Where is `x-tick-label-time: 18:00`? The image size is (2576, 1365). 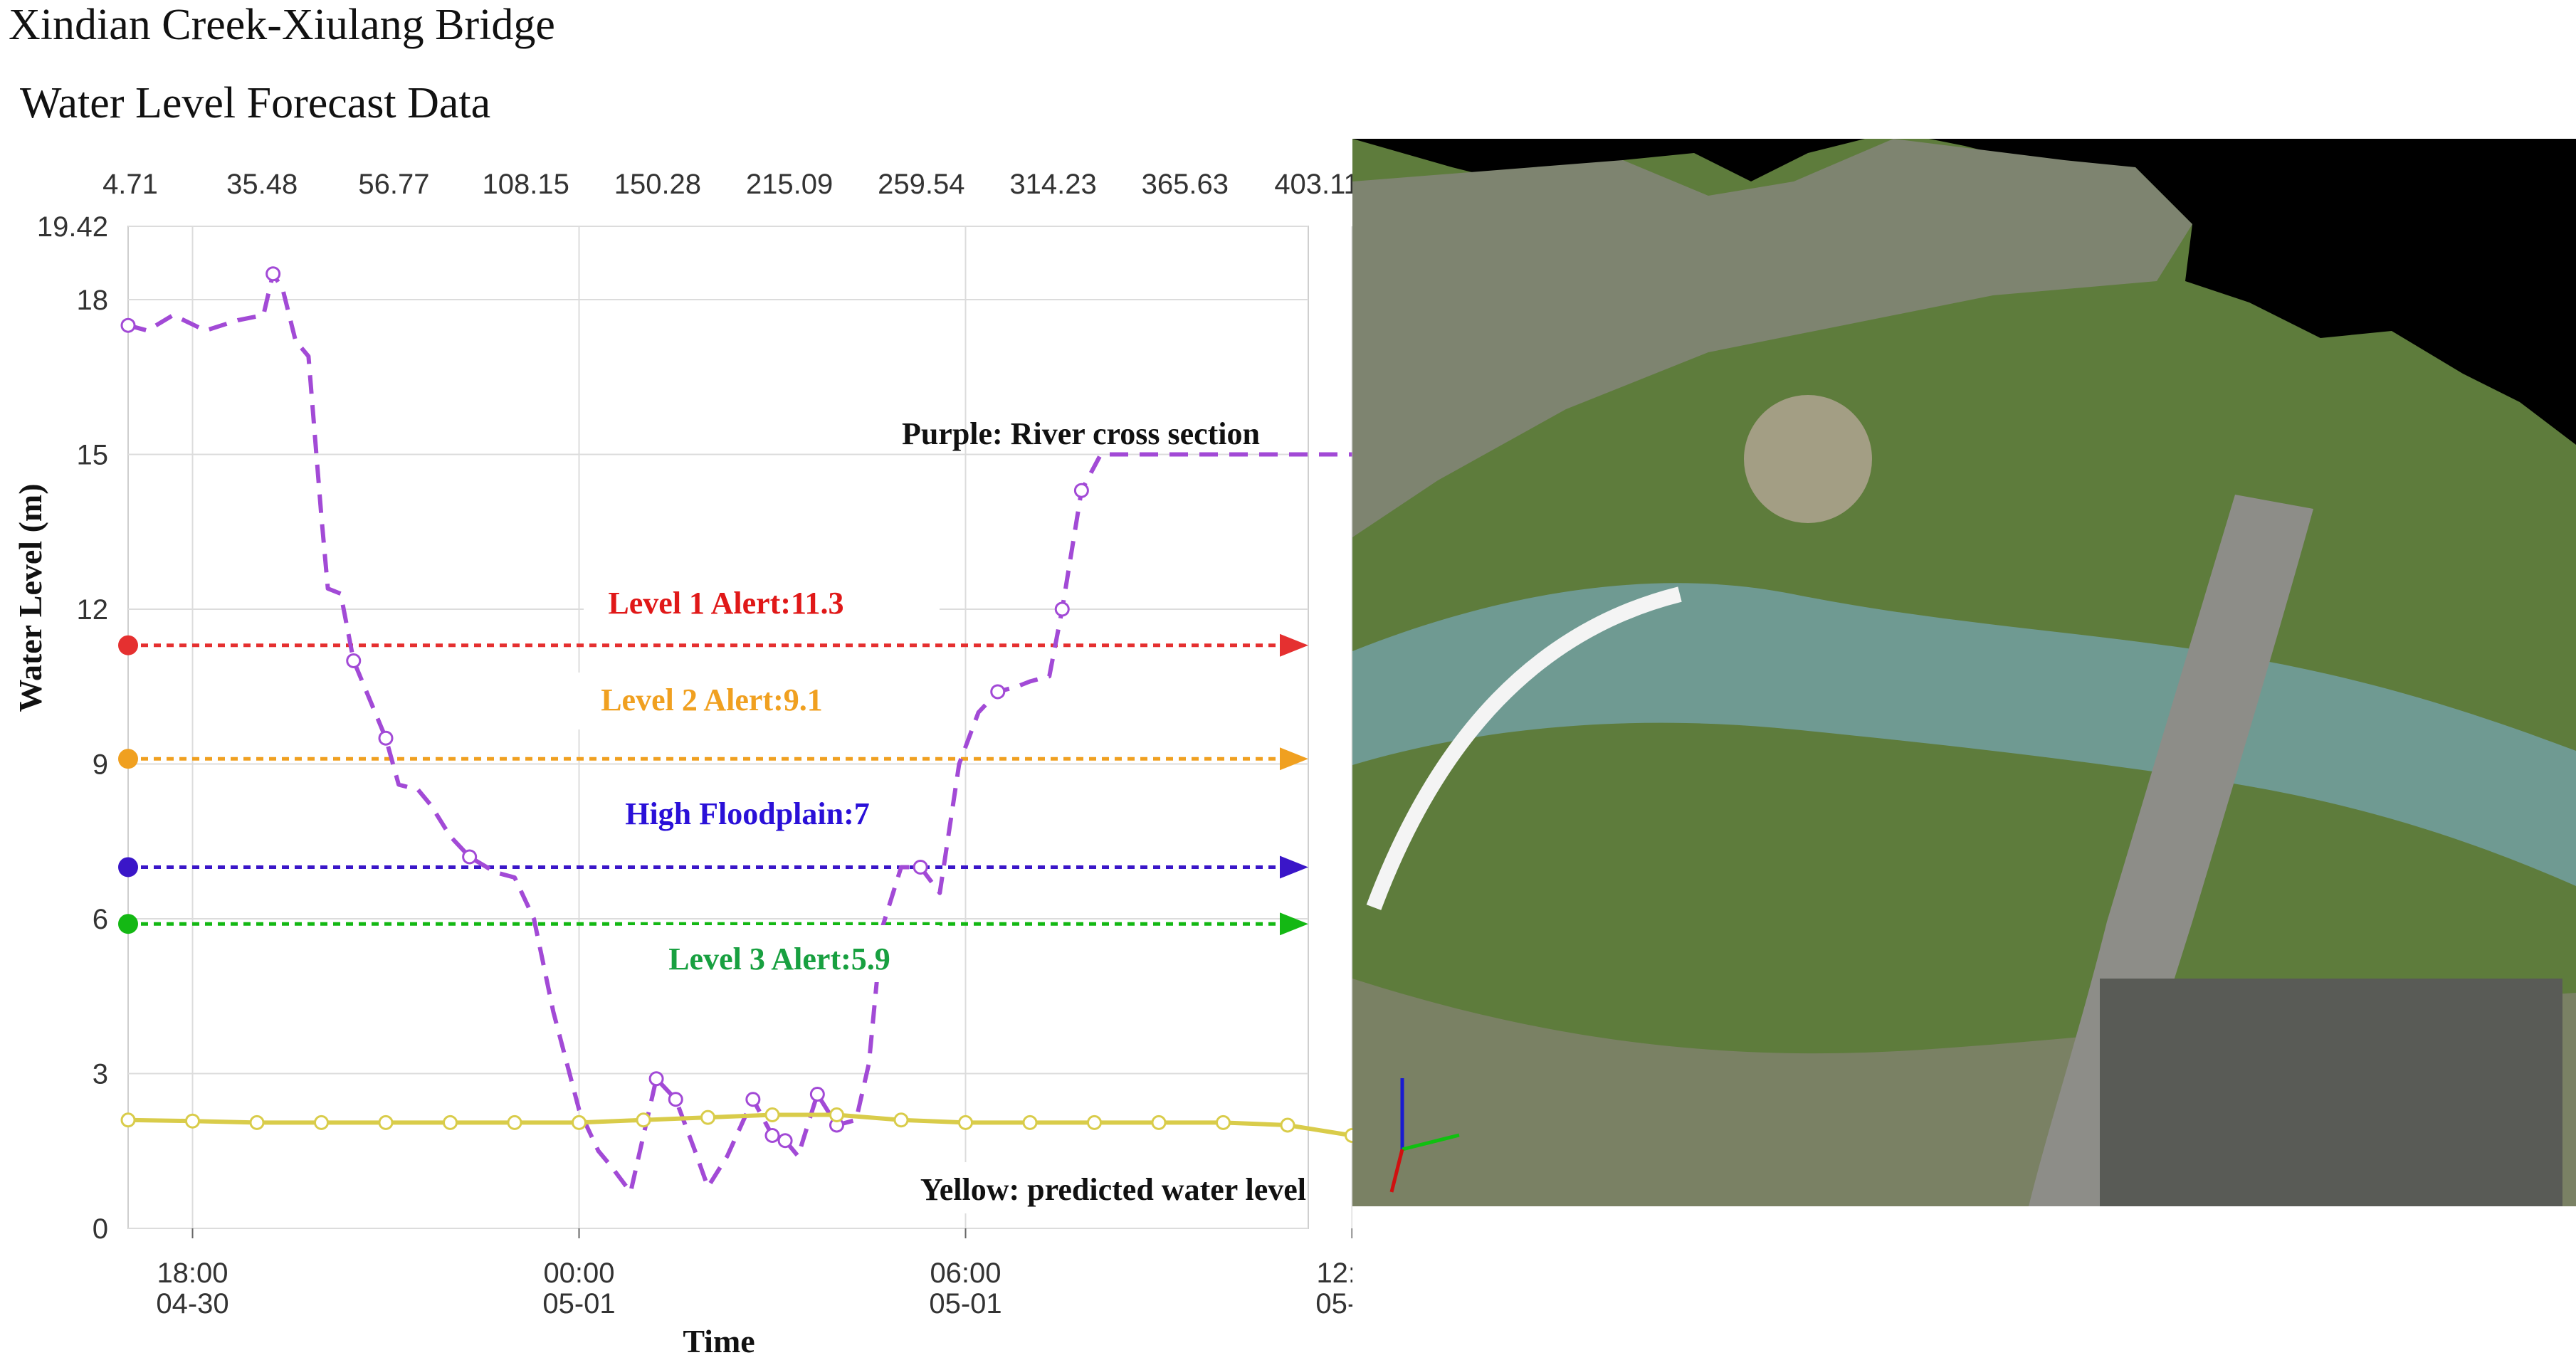
x-tick-label-time: 18:00 is located at coordinates (193, 1273).